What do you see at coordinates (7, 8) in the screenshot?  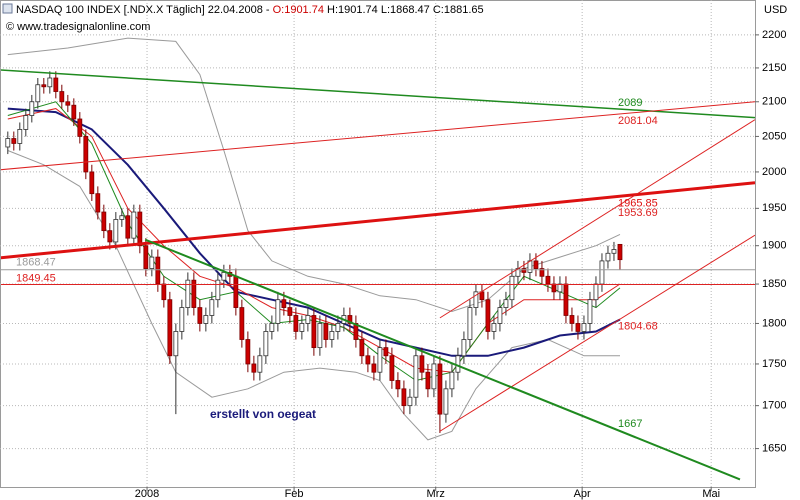 I see `chart-icon` at bounding box center [7, 8].